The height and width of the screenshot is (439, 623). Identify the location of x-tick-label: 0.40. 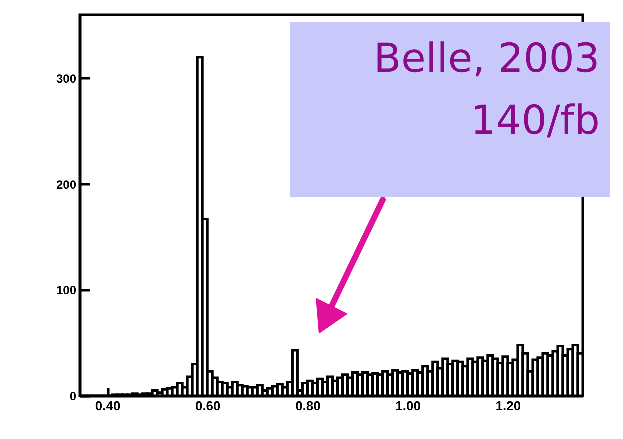
(108, 406).